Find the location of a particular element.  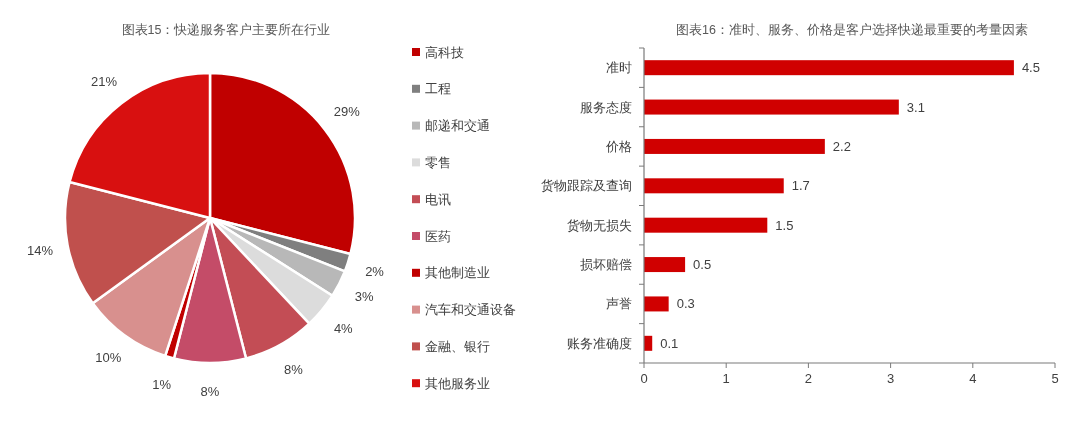

y-tick-label: 准时 is located at coordinates (619, 68).